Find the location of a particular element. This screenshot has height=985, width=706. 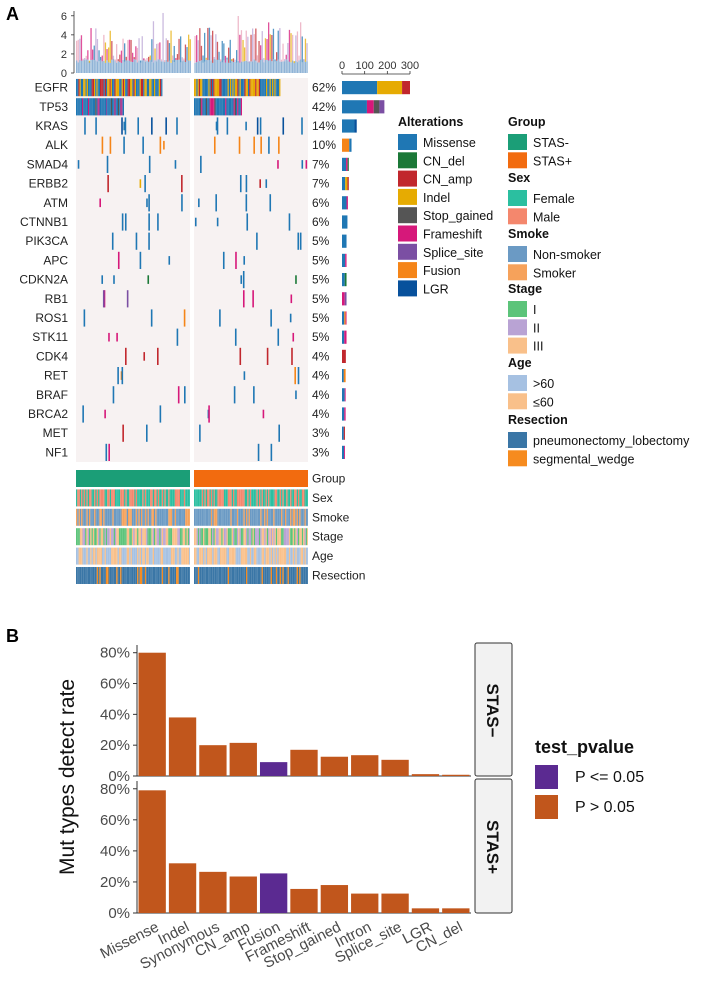

gene-label: RB1 is located at coordinates (57, 299).